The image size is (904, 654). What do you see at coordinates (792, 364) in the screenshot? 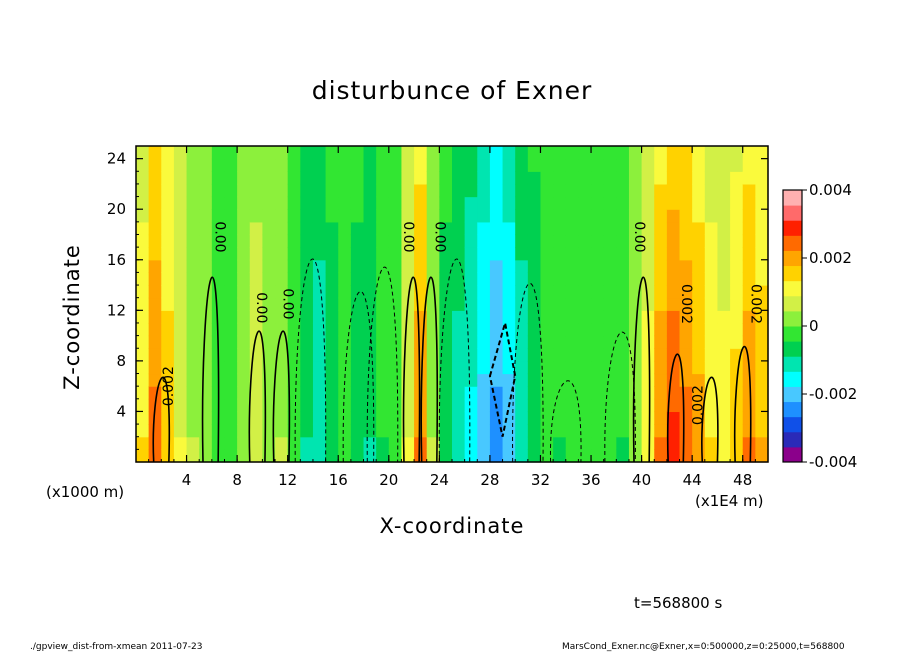
I see `colorbar-segment` at bounding box center [792, 364].